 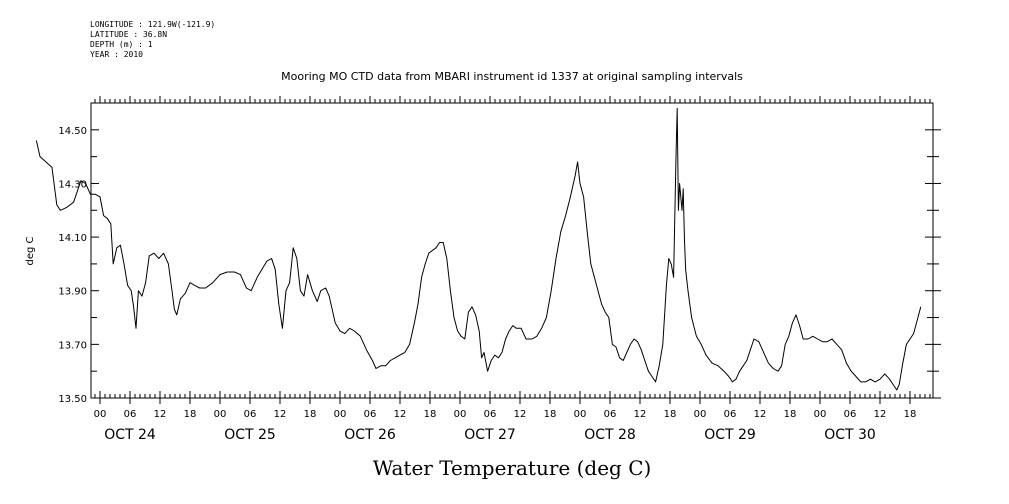 I want to click on y-tick-label: 14.10, so click(x=72, y=238).